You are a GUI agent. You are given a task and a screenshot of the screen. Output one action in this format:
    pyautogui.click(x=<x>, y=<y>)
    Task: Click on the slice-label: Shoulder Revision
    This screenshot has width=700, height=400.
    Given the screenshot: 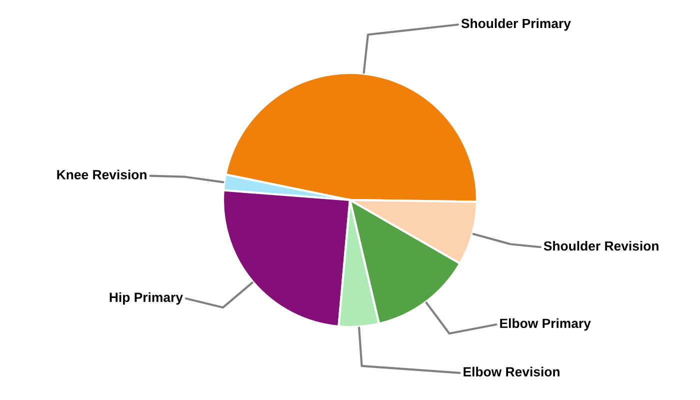 What is the action you would take?
    pyautogui.click(x=601, y=245)
    